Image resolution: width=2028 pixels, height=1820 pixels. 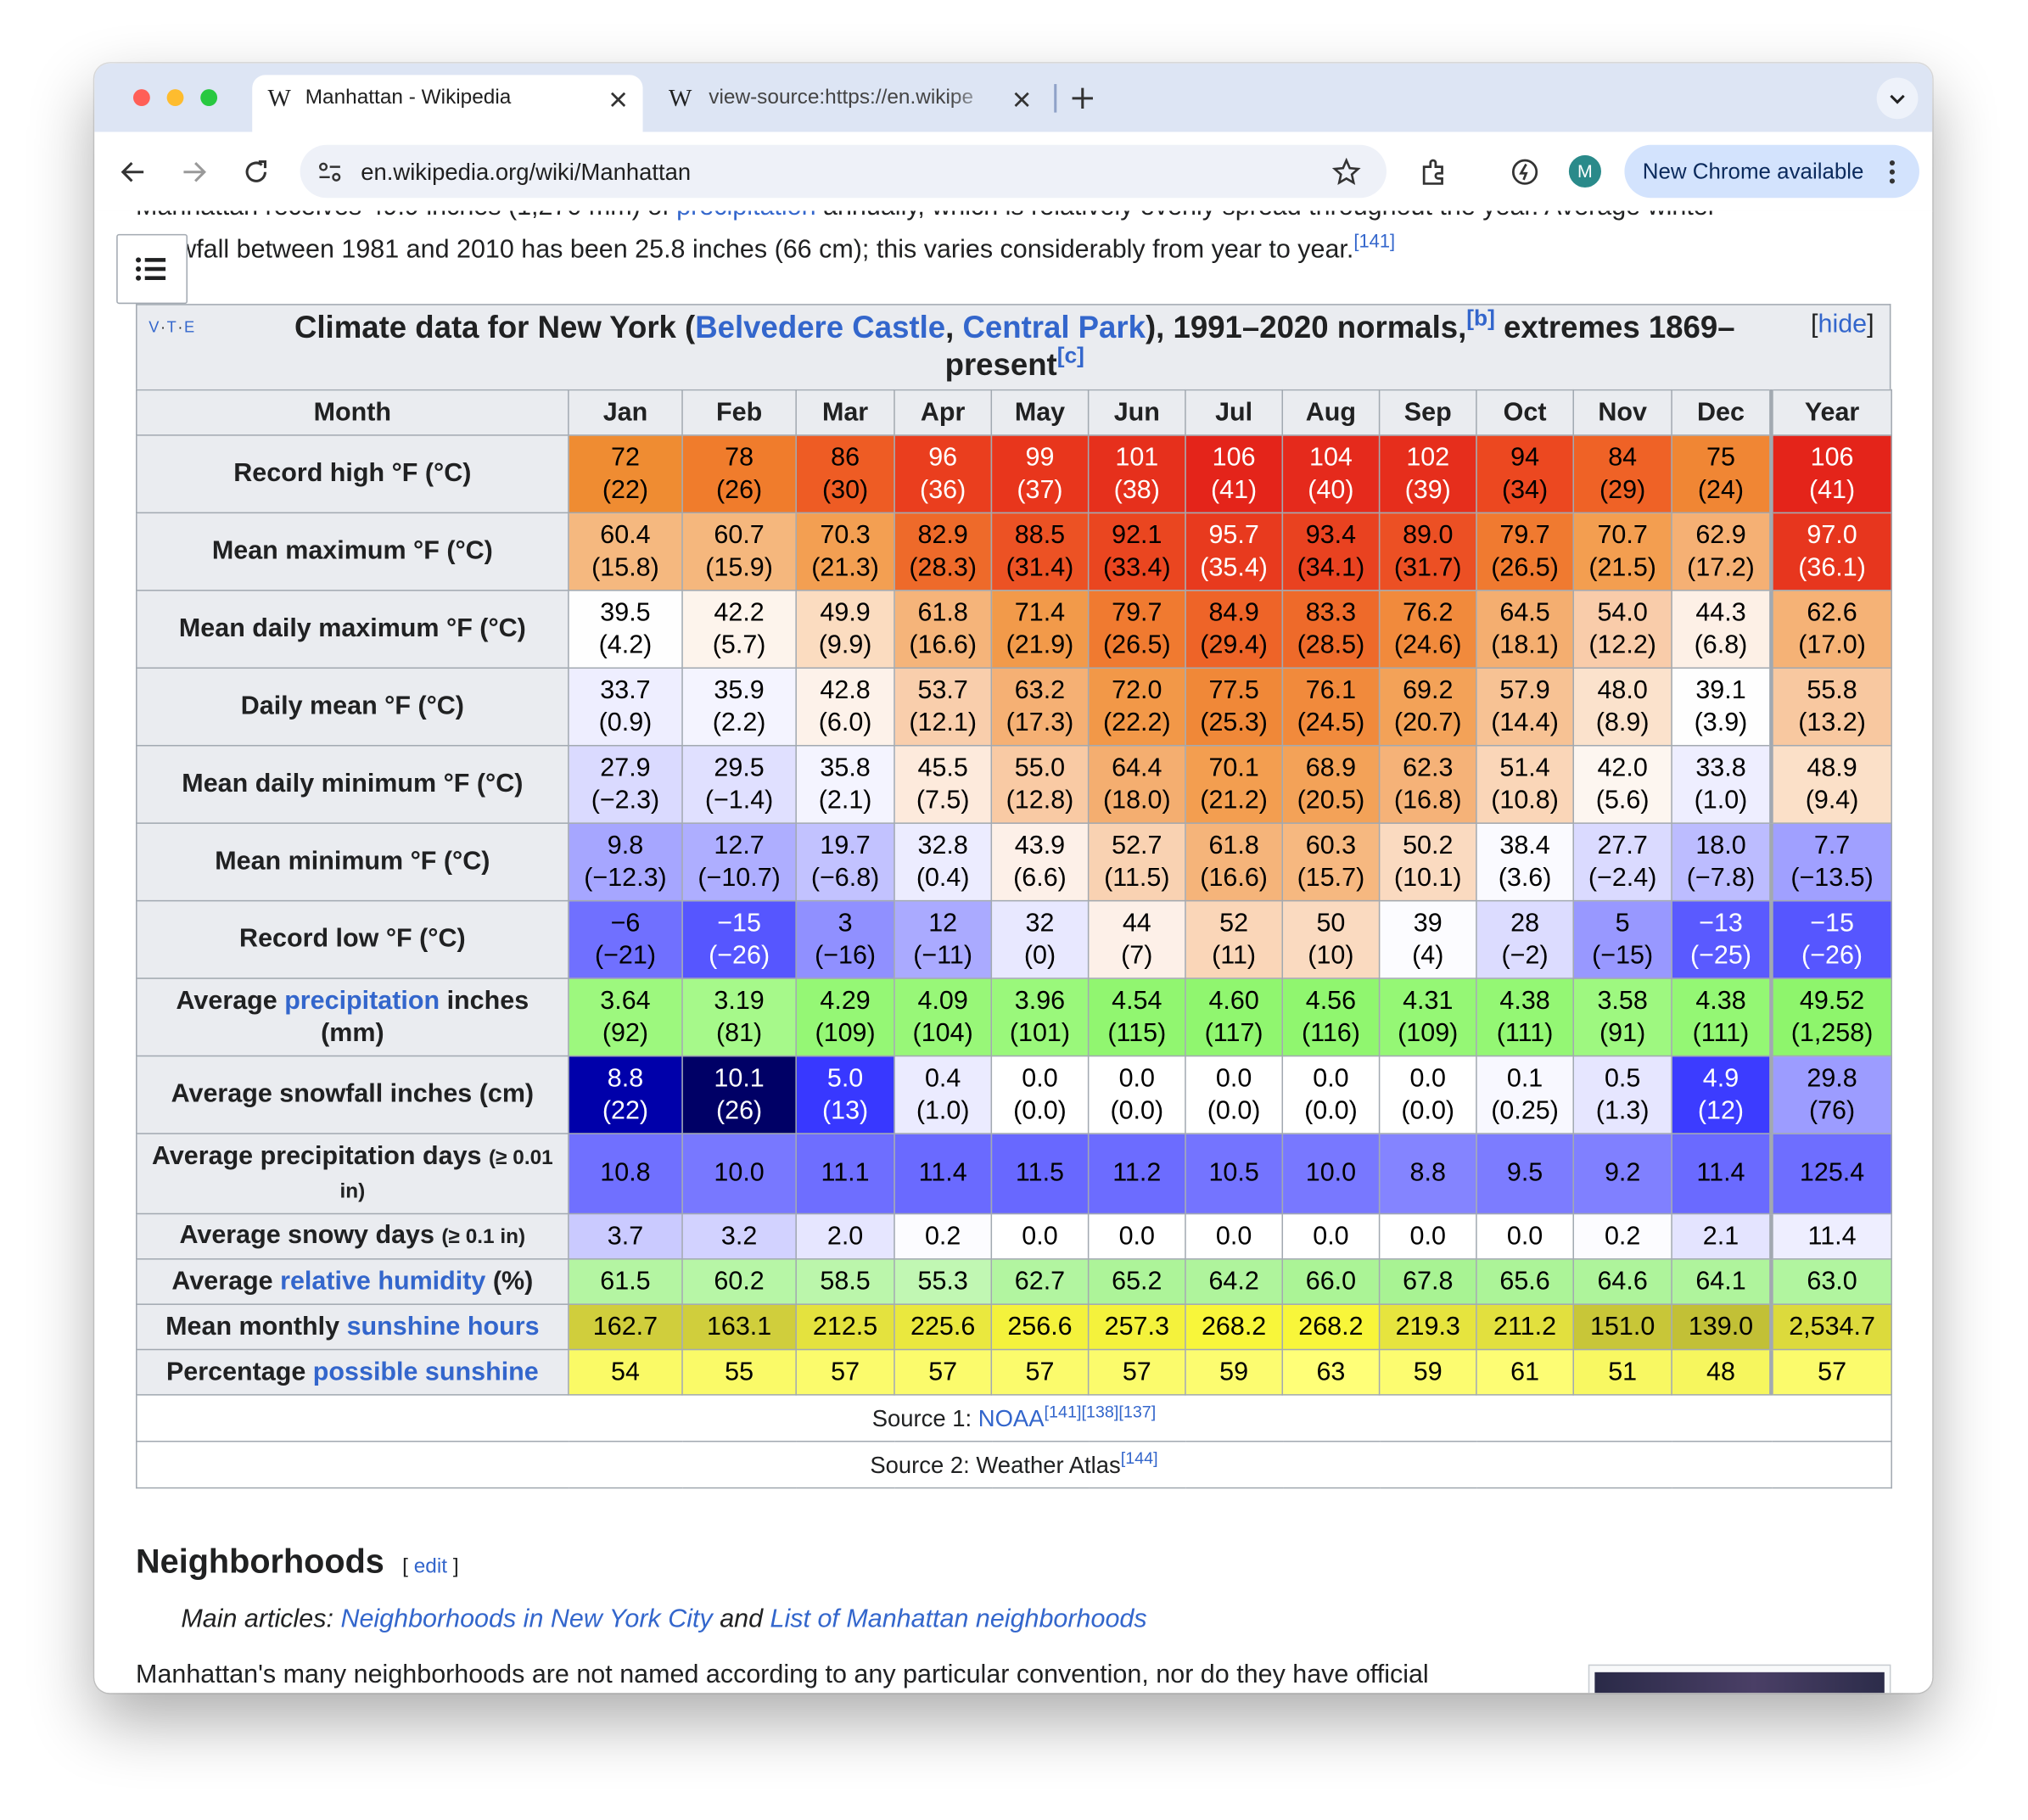 What do you see at coordinates (1434, 172) in the screenshot?
I see `extensions` at bounding box center [1434, 172].